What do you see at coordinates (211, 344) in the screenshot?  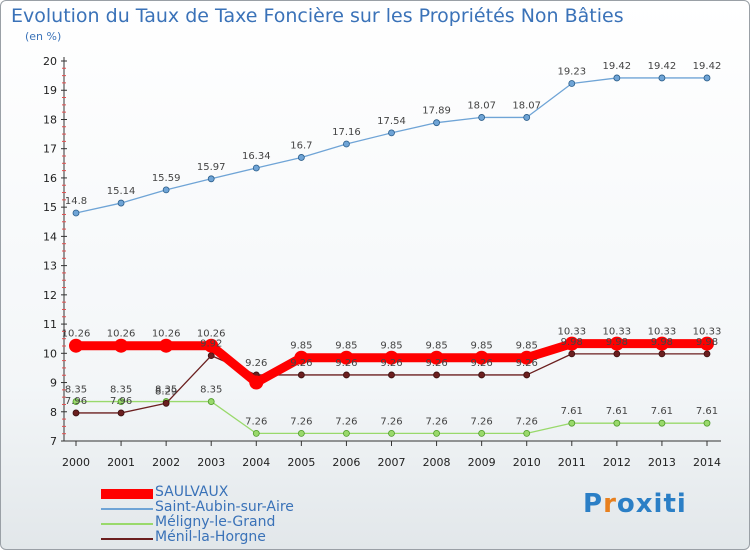 I see `data-label: 9.92` at bounding box center [211, 344].